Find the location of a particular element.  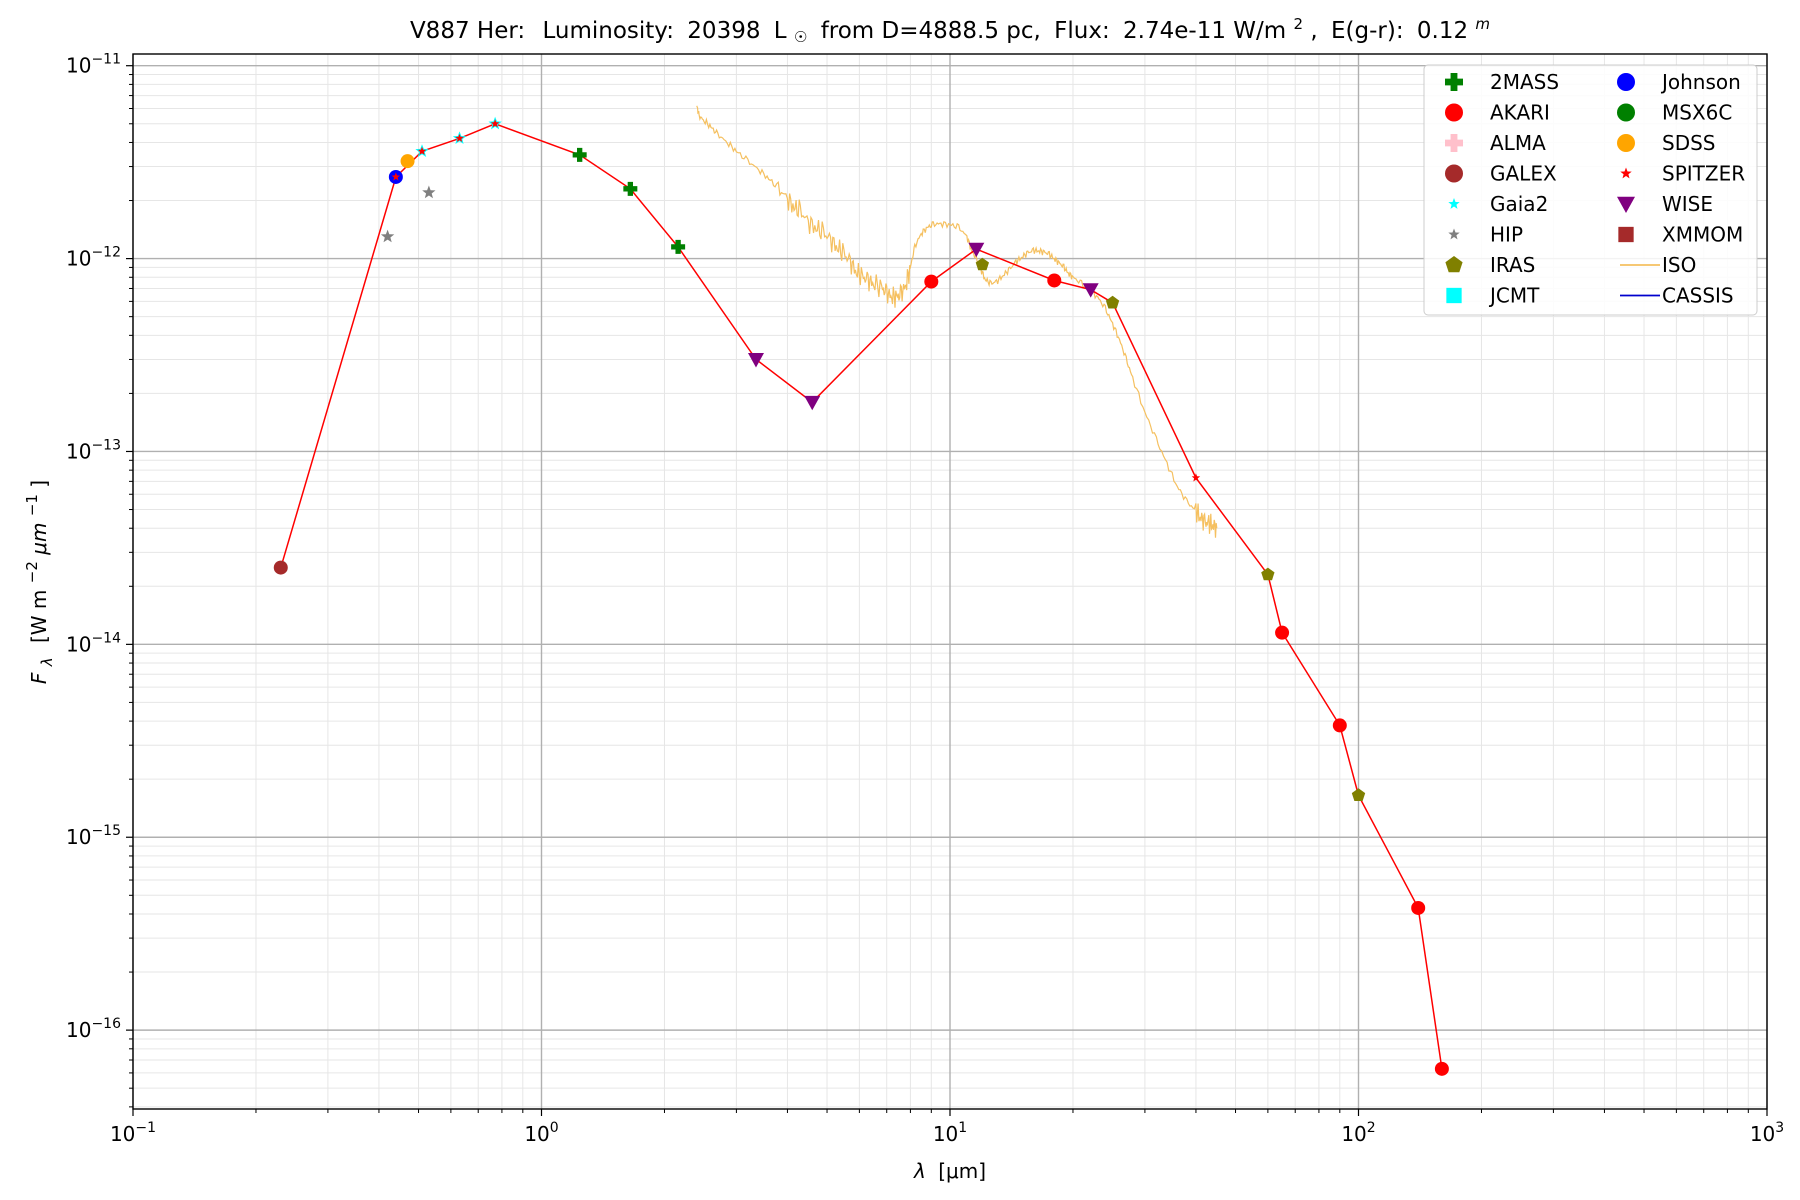

y-tick-label: 10−13 is located at coordinates (93, 450).